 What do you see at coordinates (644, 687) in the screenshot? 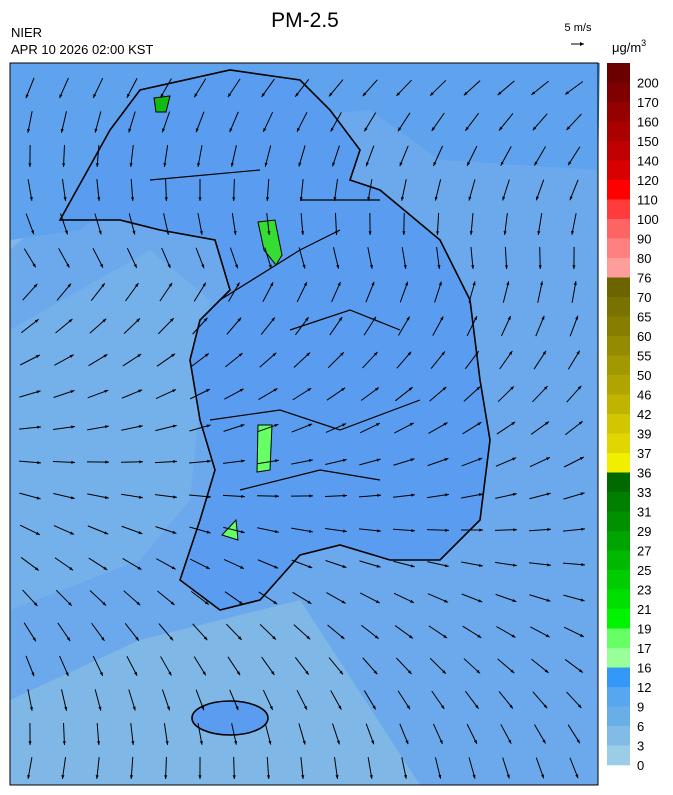
I see `colorbar-label: 12` at bounding box center [644, 687].